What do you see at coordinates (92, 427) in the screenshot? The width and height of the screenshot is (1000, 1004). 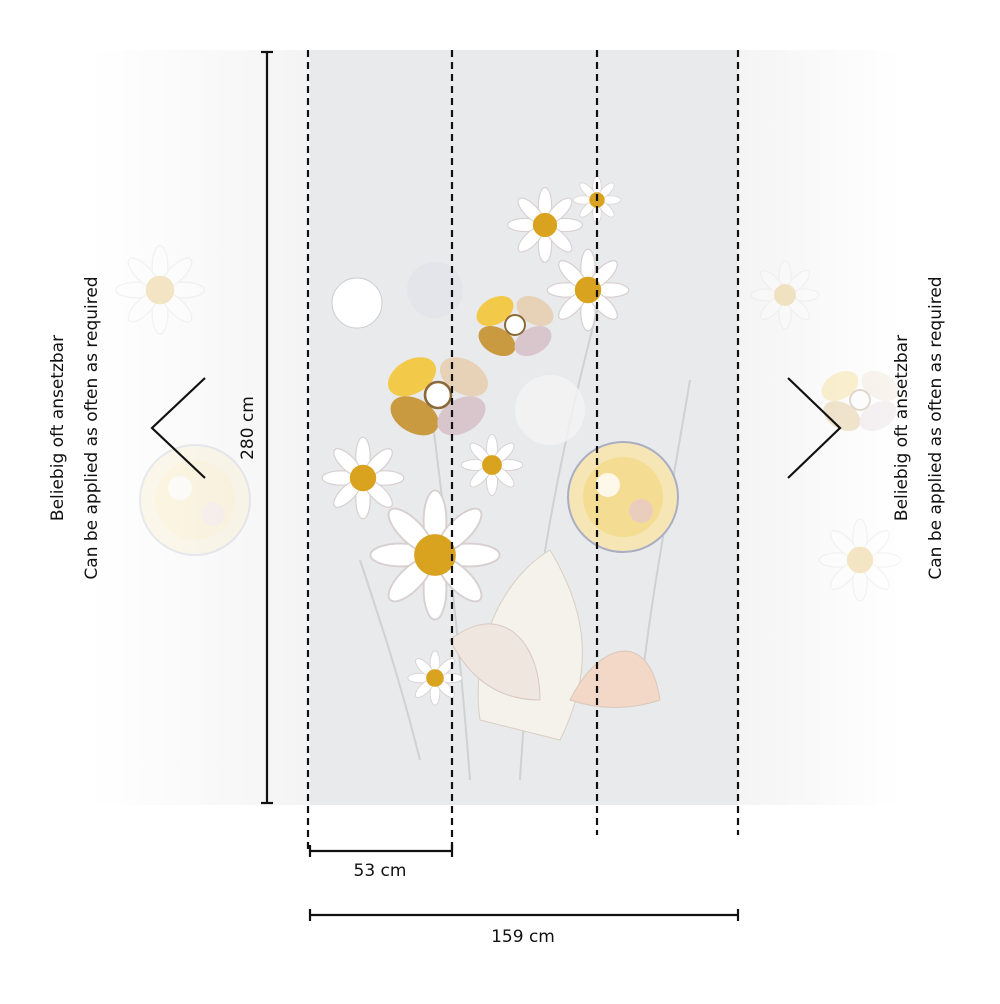 I see `left-note-en: Can be applied as often as required` at bounding box center [92, 427].